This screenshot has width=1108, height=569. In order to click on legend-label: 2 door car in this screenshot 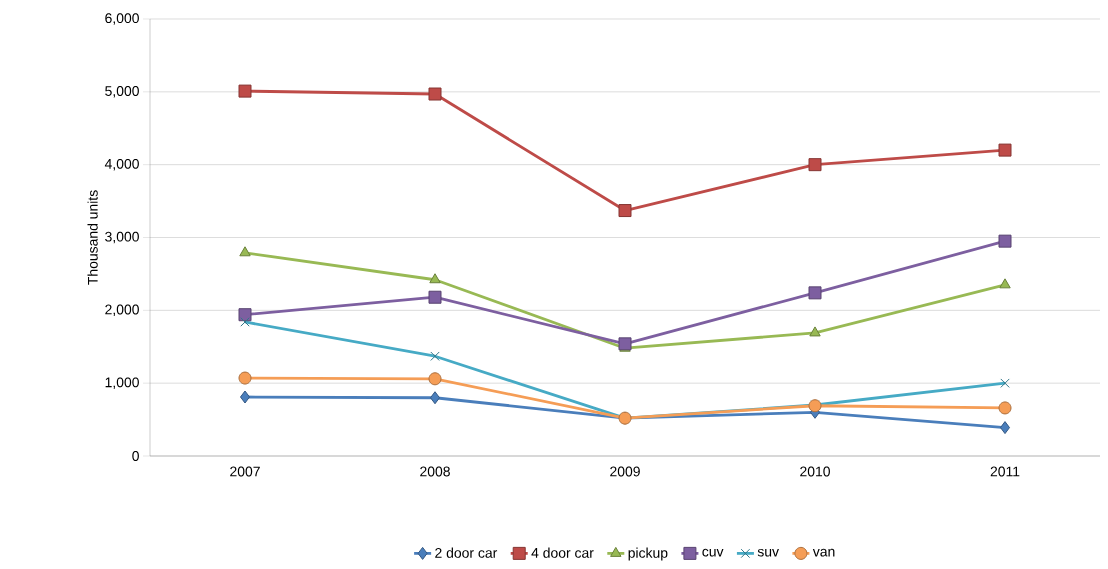, I will do `click(466, 552)`.